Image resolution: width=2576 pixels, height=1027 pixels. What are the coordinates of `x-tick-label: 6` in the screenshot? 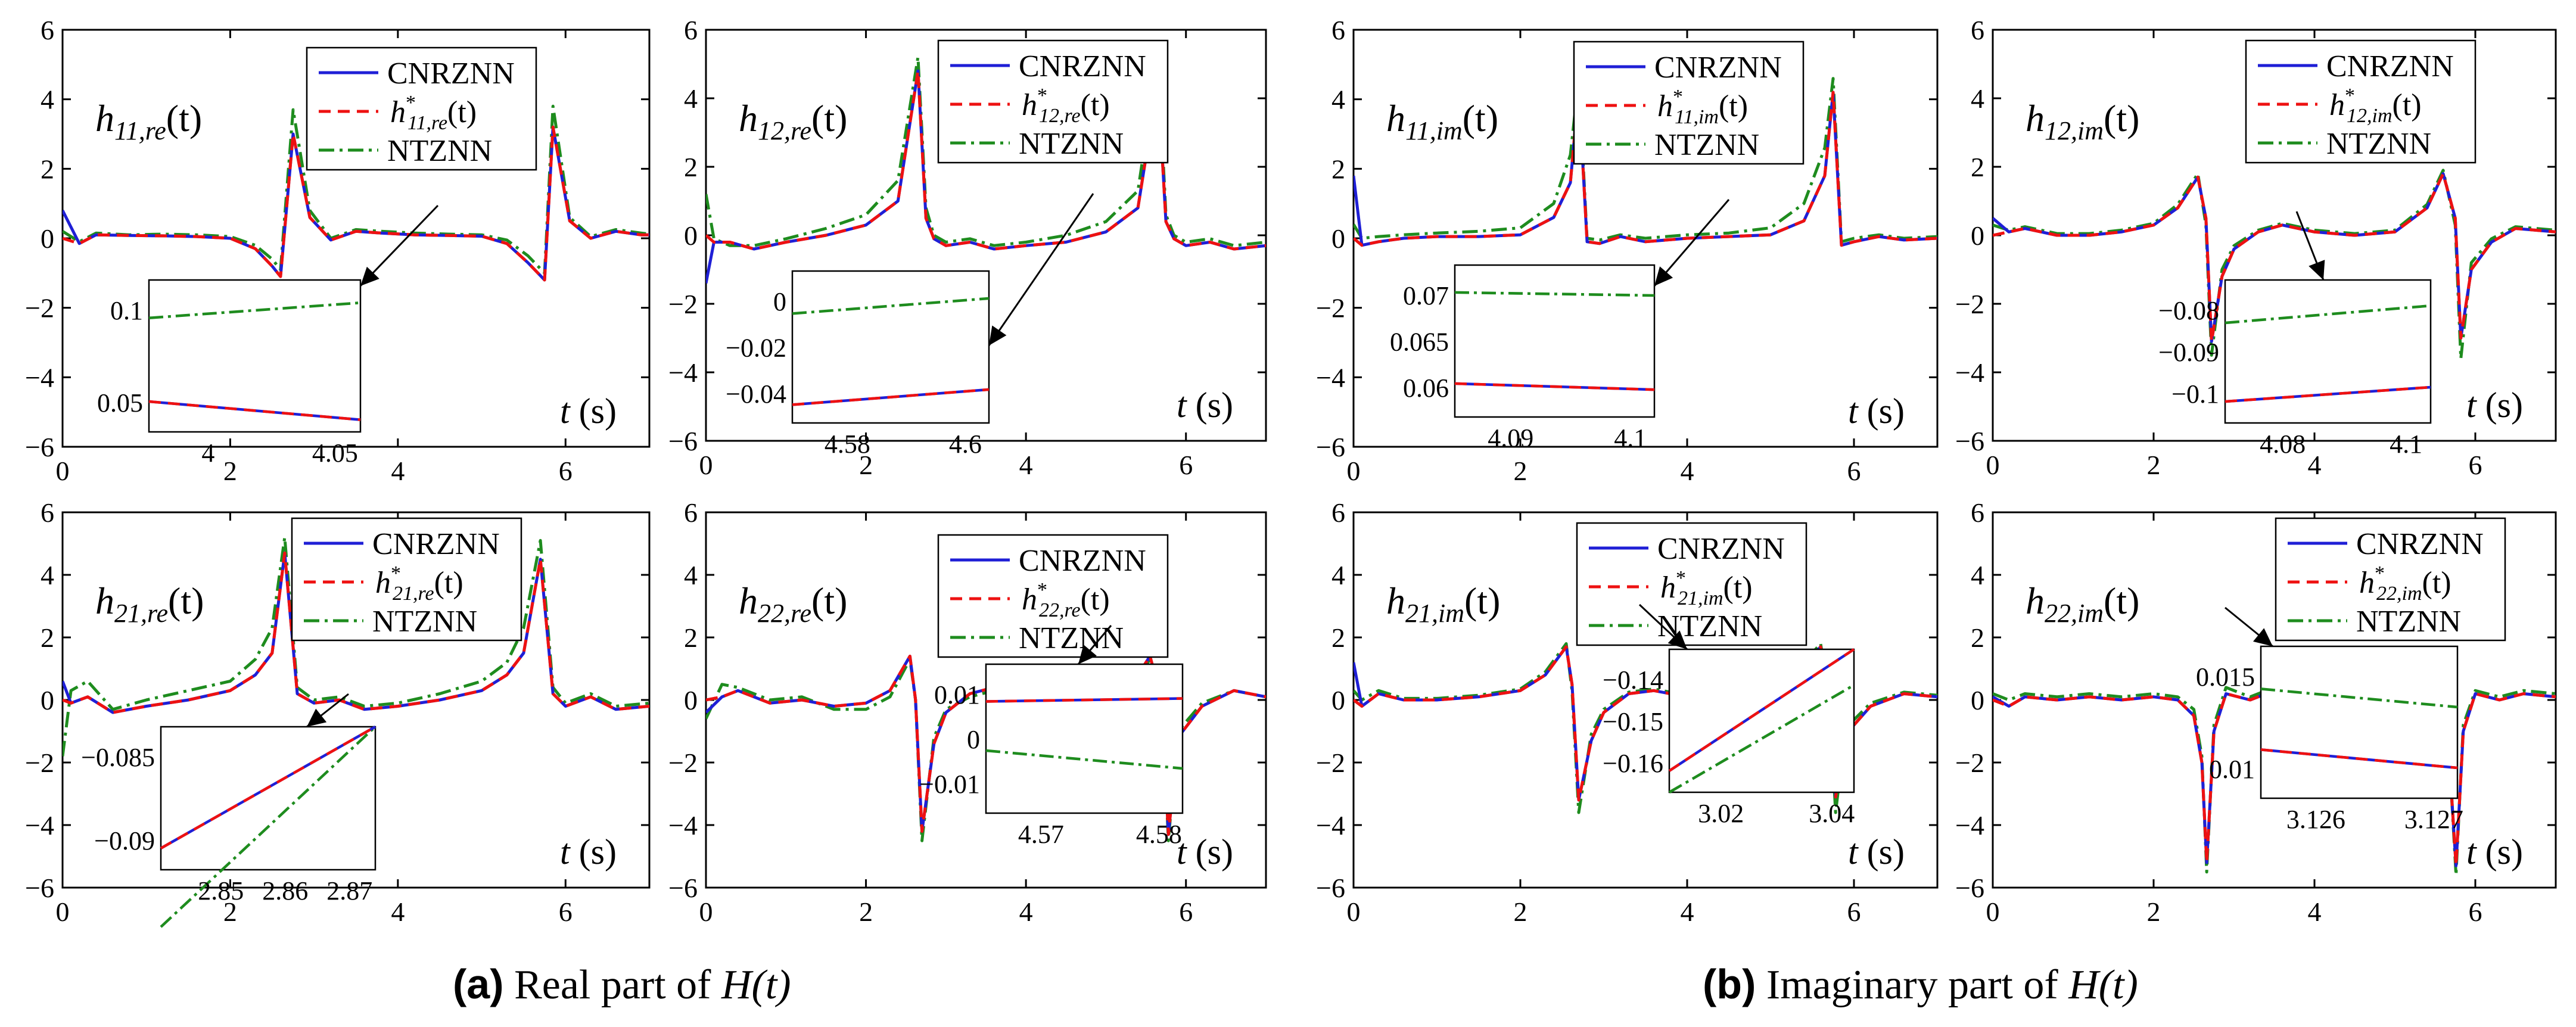 It's located at (1186, 465).